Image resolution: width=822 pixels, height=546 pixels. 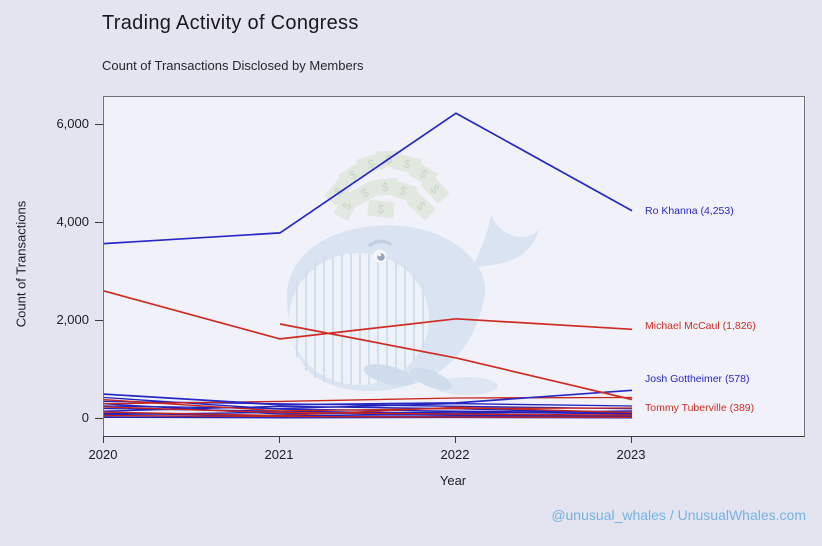 I want to click on y-tick-label: 0, so click(x=85, y=417).